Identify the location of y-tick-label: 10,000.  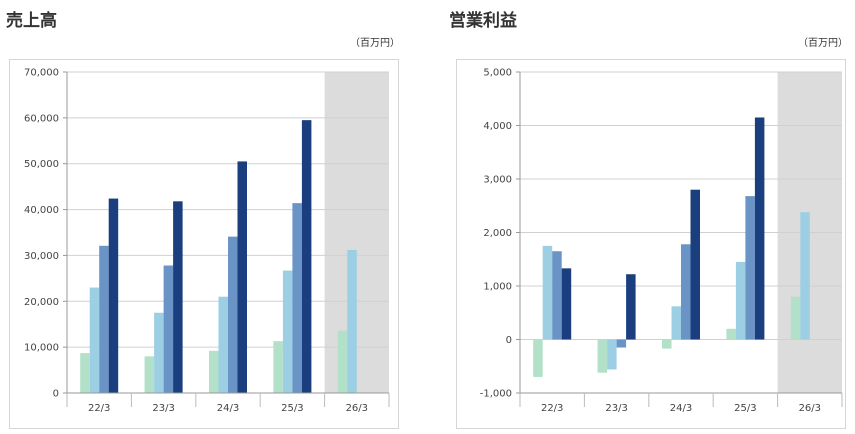
(41, 348).